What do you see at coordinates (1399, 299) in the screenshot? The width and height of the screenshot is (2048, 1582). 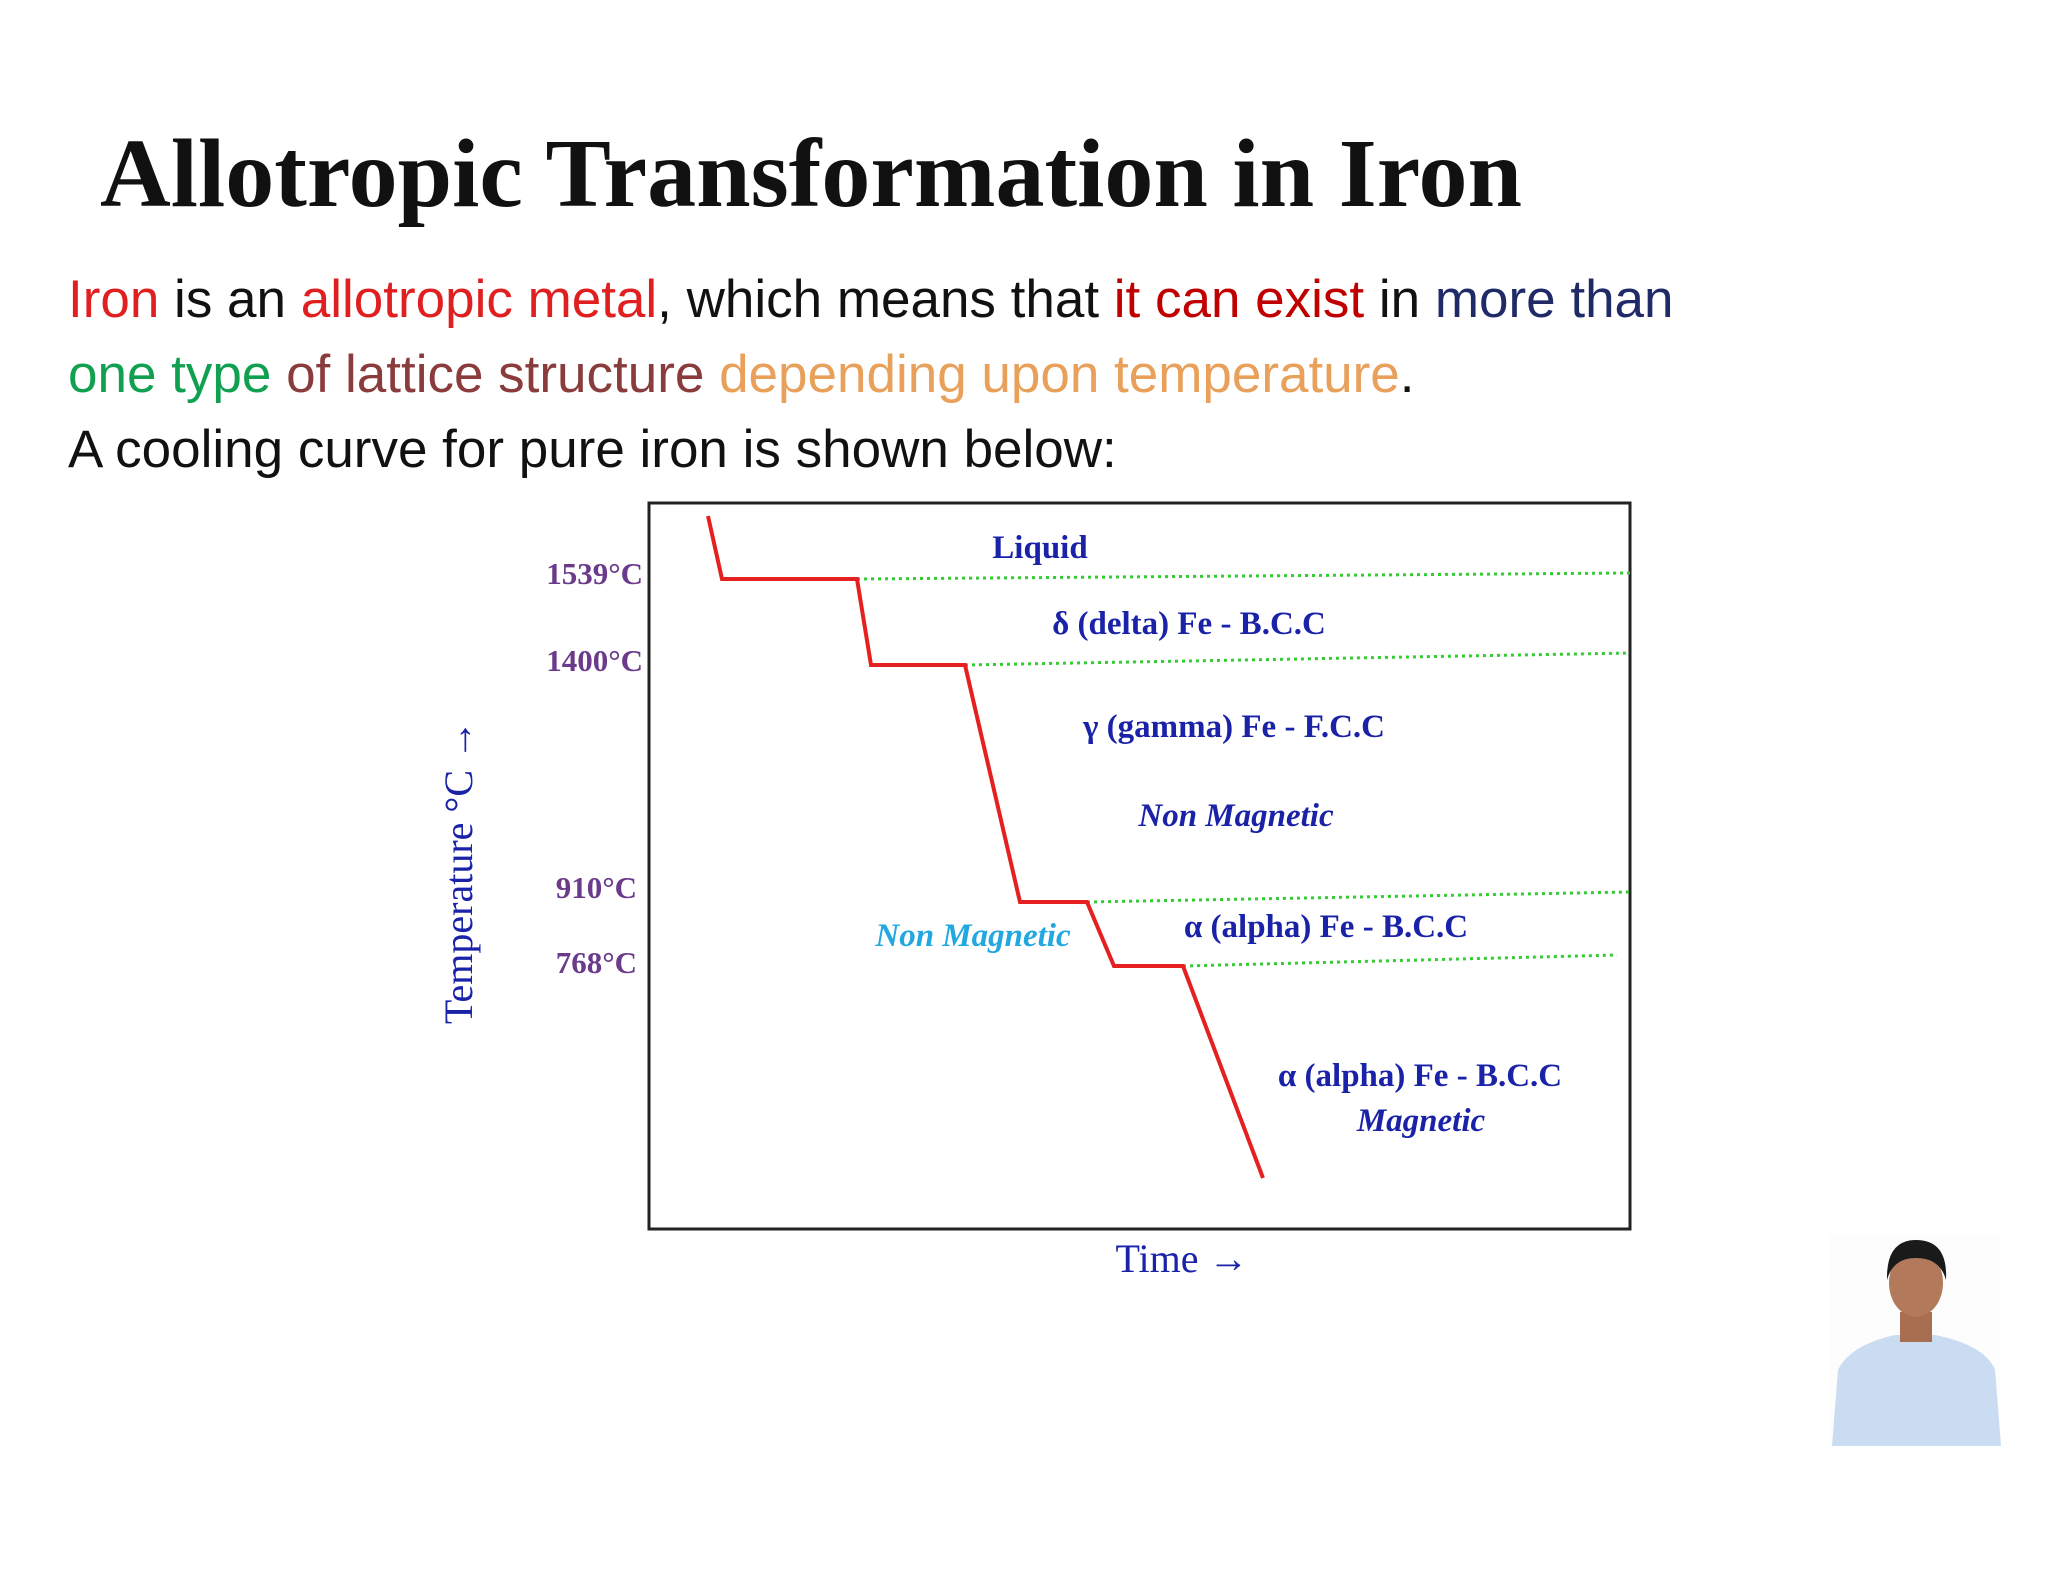 I see `text-segment: in` at bounding box center [1399, 299].